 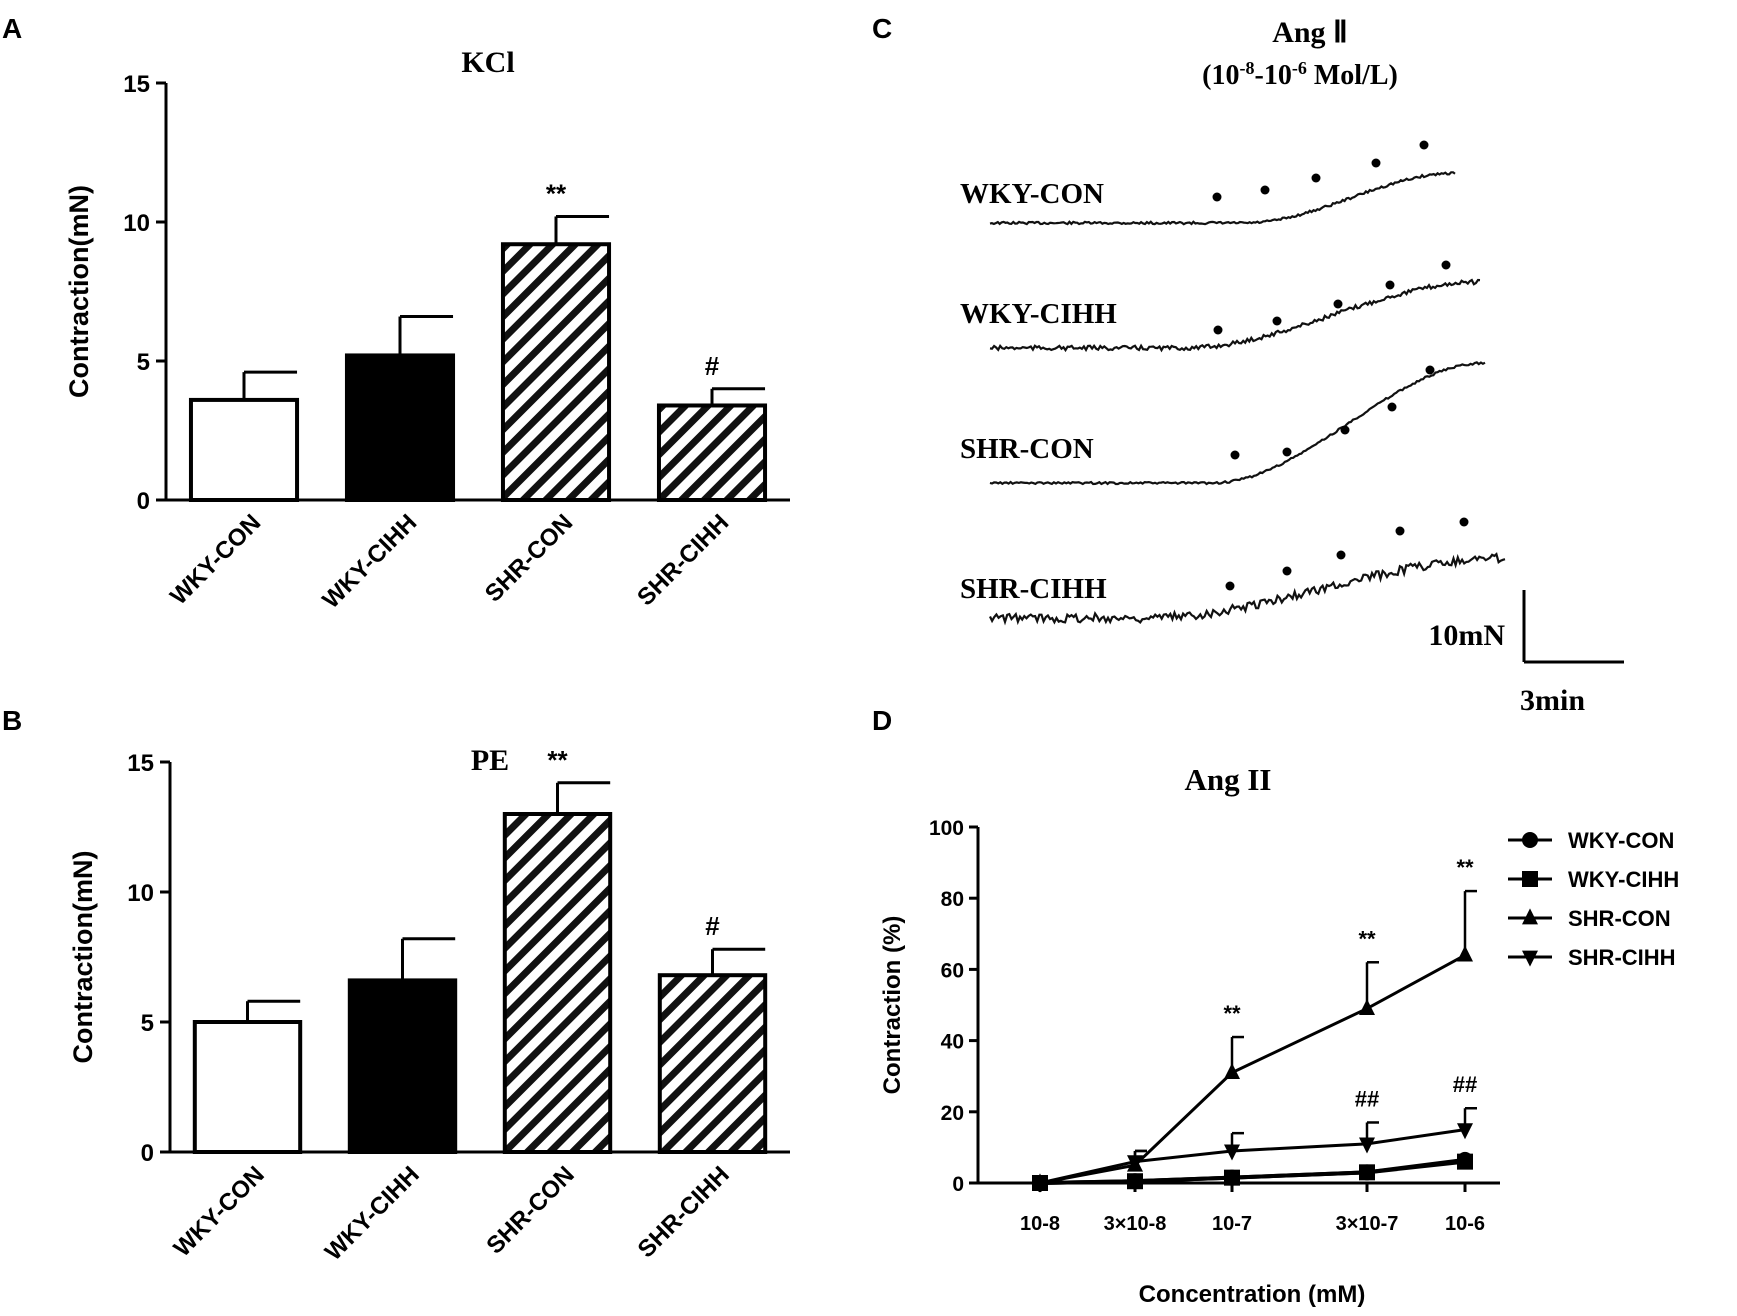 I want to click on chart-title: PE, so click(x=490, y=760).